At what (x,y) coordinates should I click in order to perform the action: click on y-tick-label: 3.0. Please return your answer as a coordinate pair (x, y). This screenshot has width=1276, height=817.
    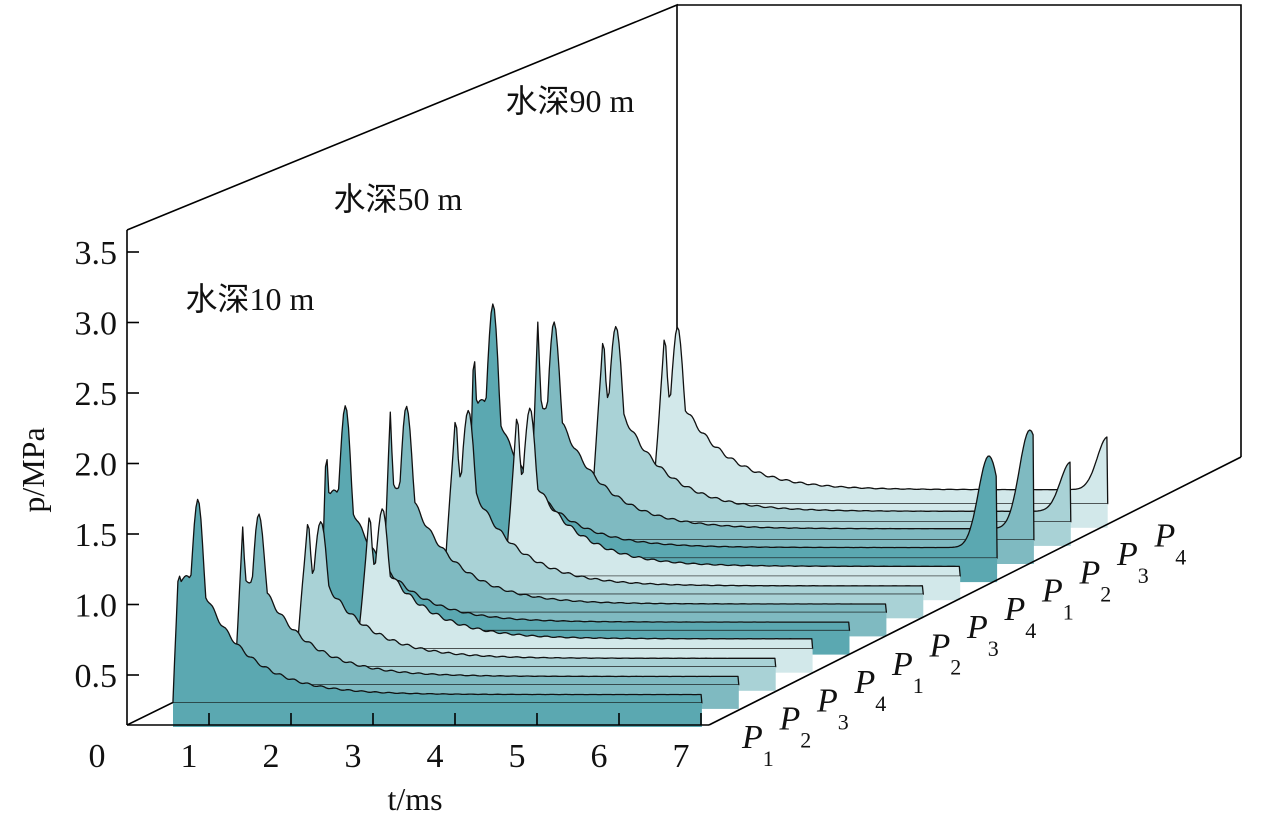
    Looking at the image, I should click on (96, 324).